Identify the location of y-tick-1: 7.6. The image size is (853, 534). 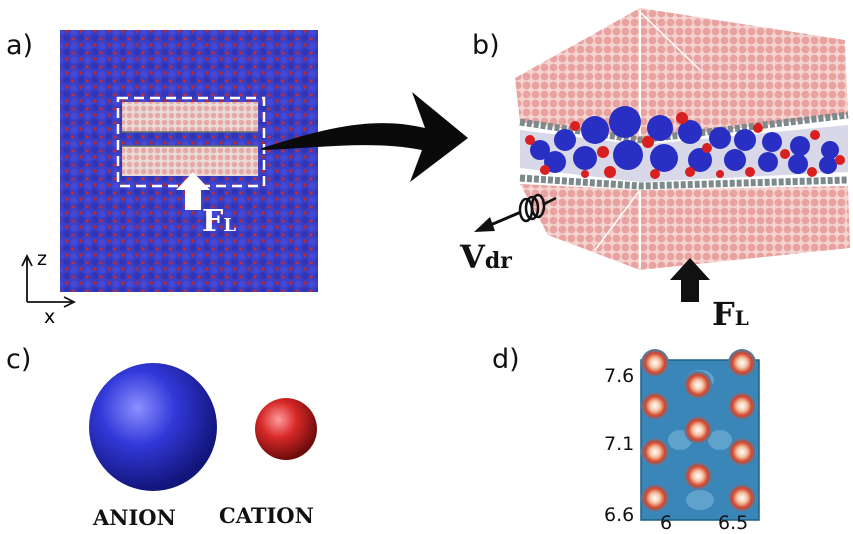
(619, 376).